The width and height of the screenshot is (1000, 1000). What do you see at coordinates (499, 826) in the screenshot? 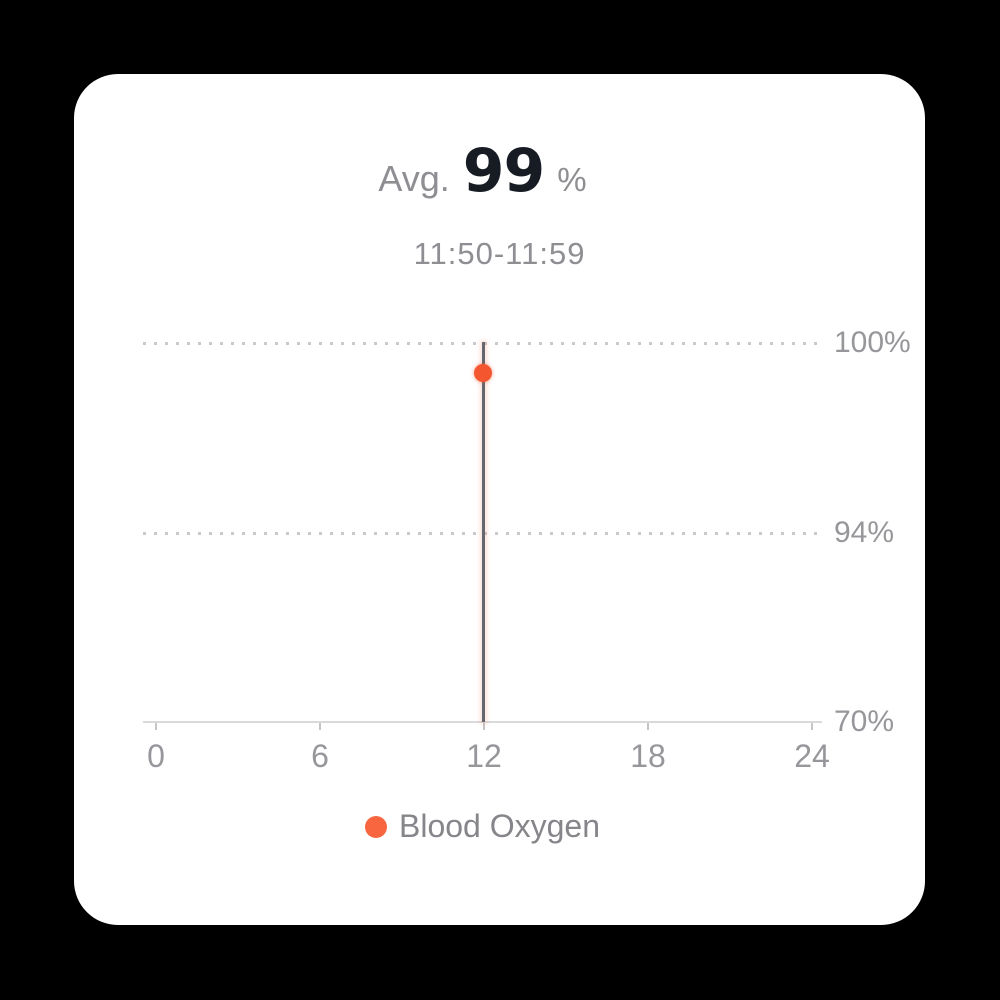
I see `legend-label: Blood Oxygen` at bounding box center [499, 826].